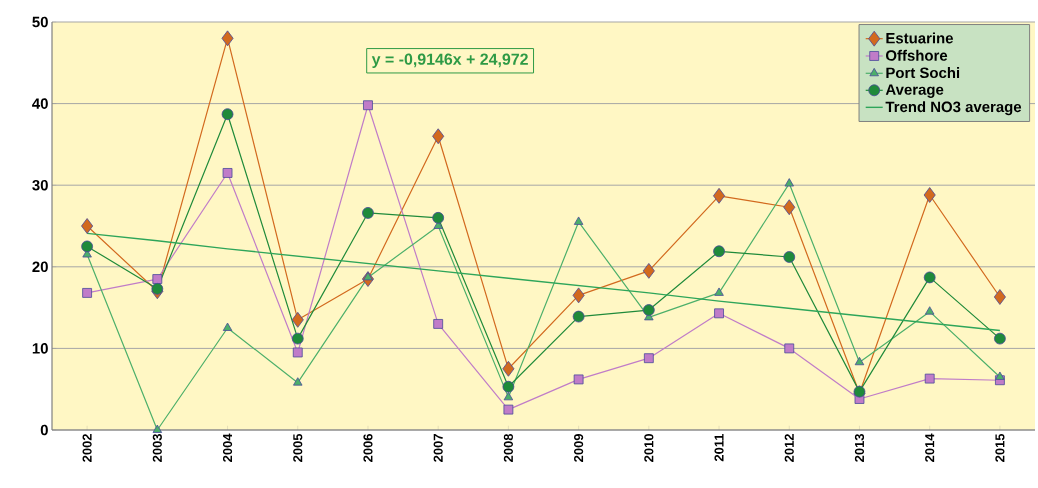 The image size is (1038, 488). I want to click on y-tick-label: 0, so click(44, 430).